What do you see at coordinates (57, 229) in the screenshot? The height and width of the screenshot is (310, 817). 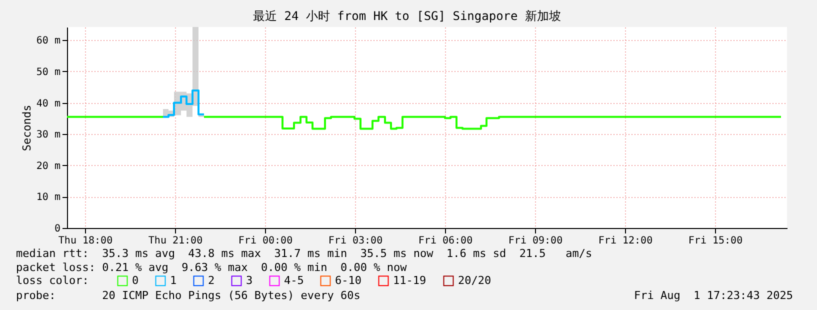 I see `y-tick-label: 0` at bounding box center [57, 229].